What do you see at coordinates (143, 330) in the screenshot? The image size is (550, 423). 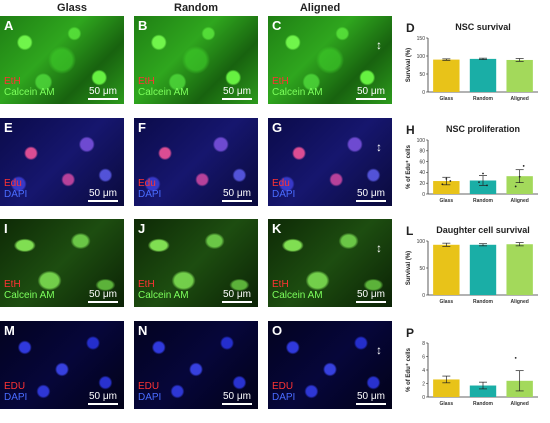 I see `panel-letter: N` at bounding box center [143, 330].